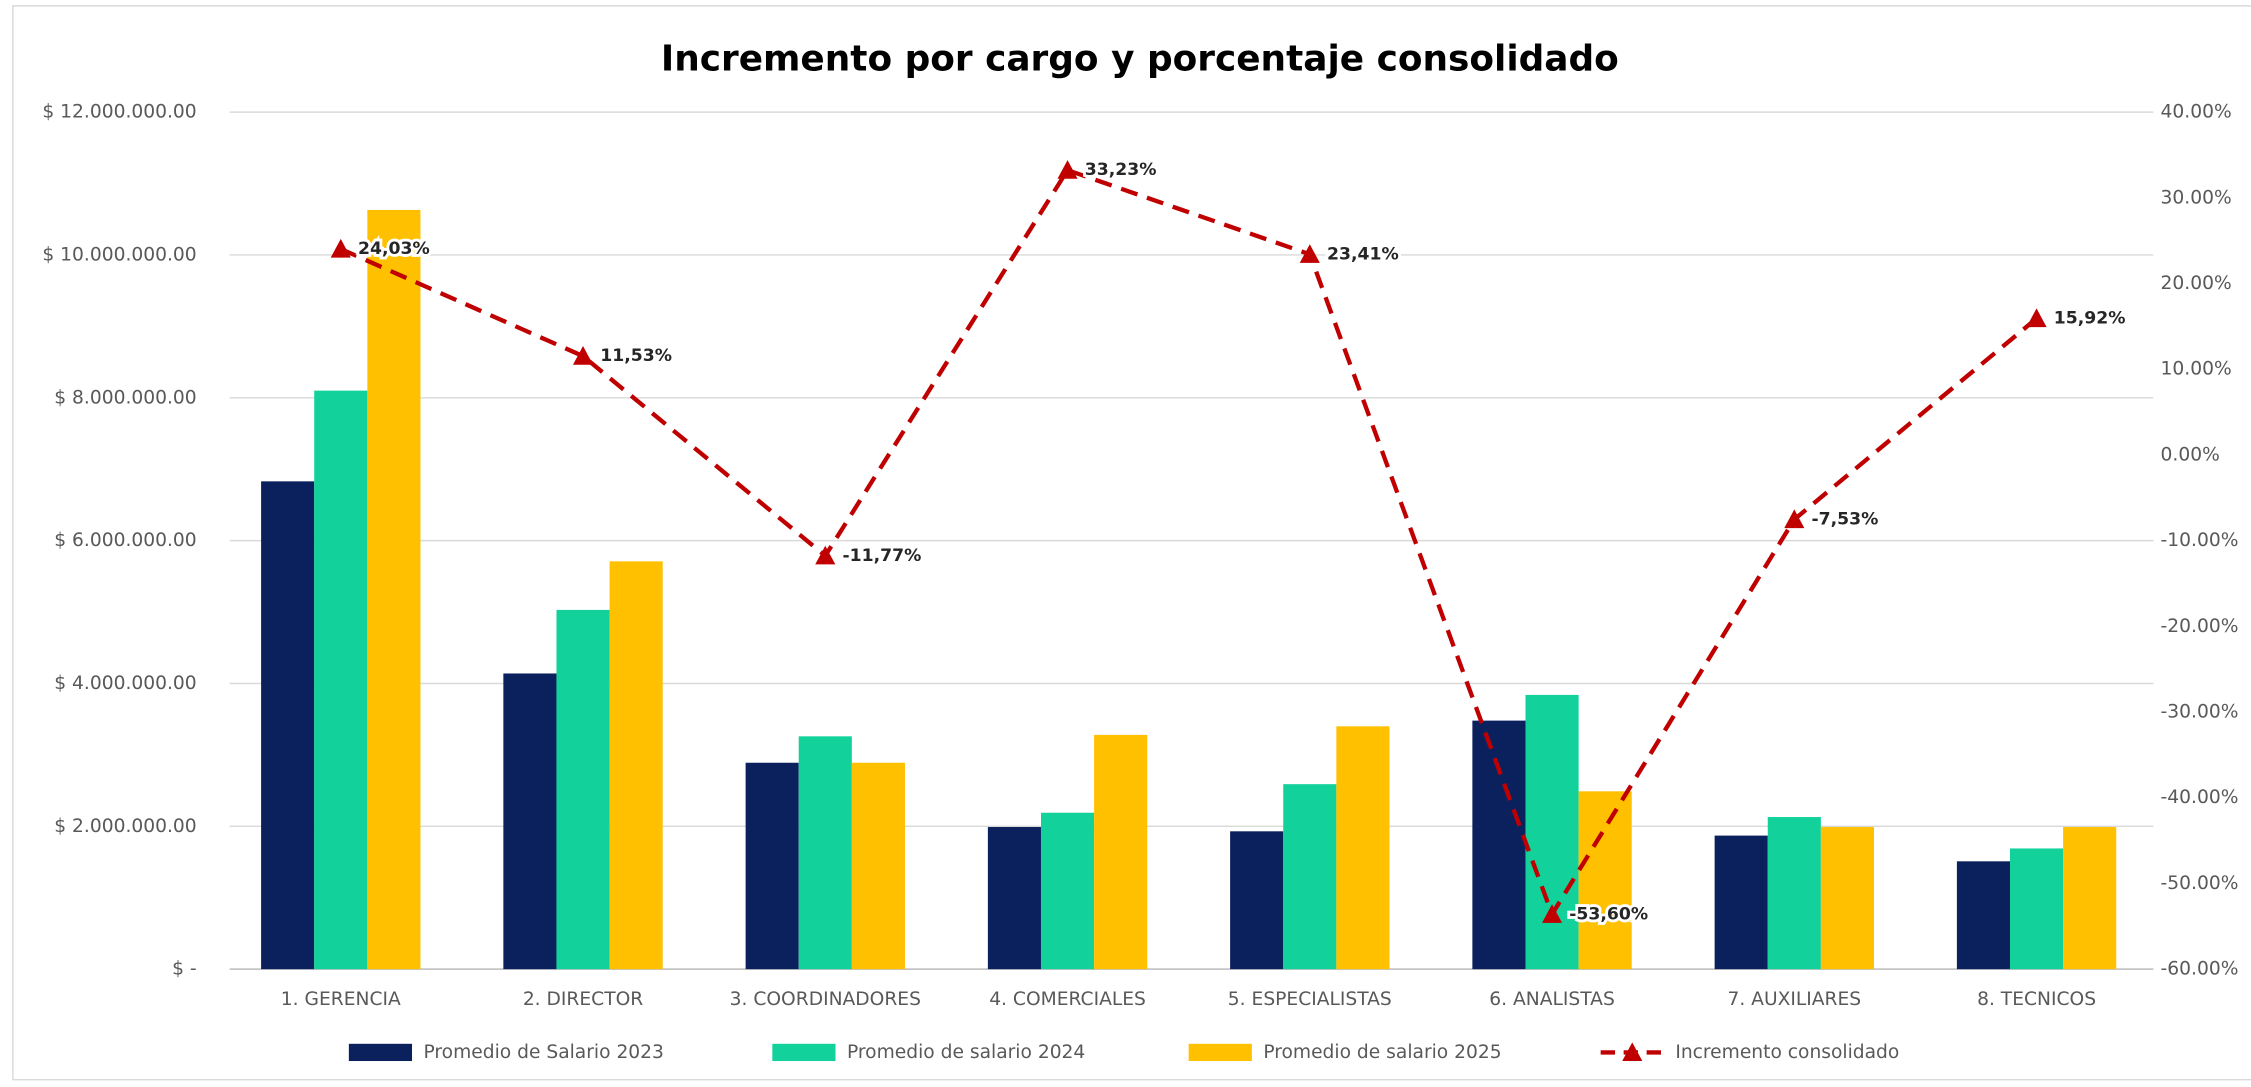 Image resolution: width=2251 pixels, height=1087 pixels. I want to click on y2-tick-label: 30.00%, so click(2196, 197).